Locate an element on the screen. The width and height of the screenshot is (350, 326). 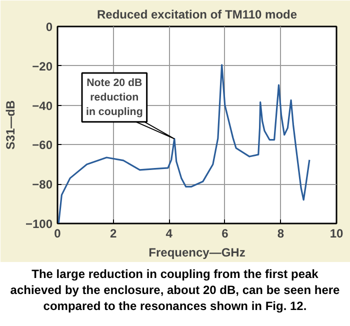
y-tick-label: −60 is located at coordinates (42, 145).